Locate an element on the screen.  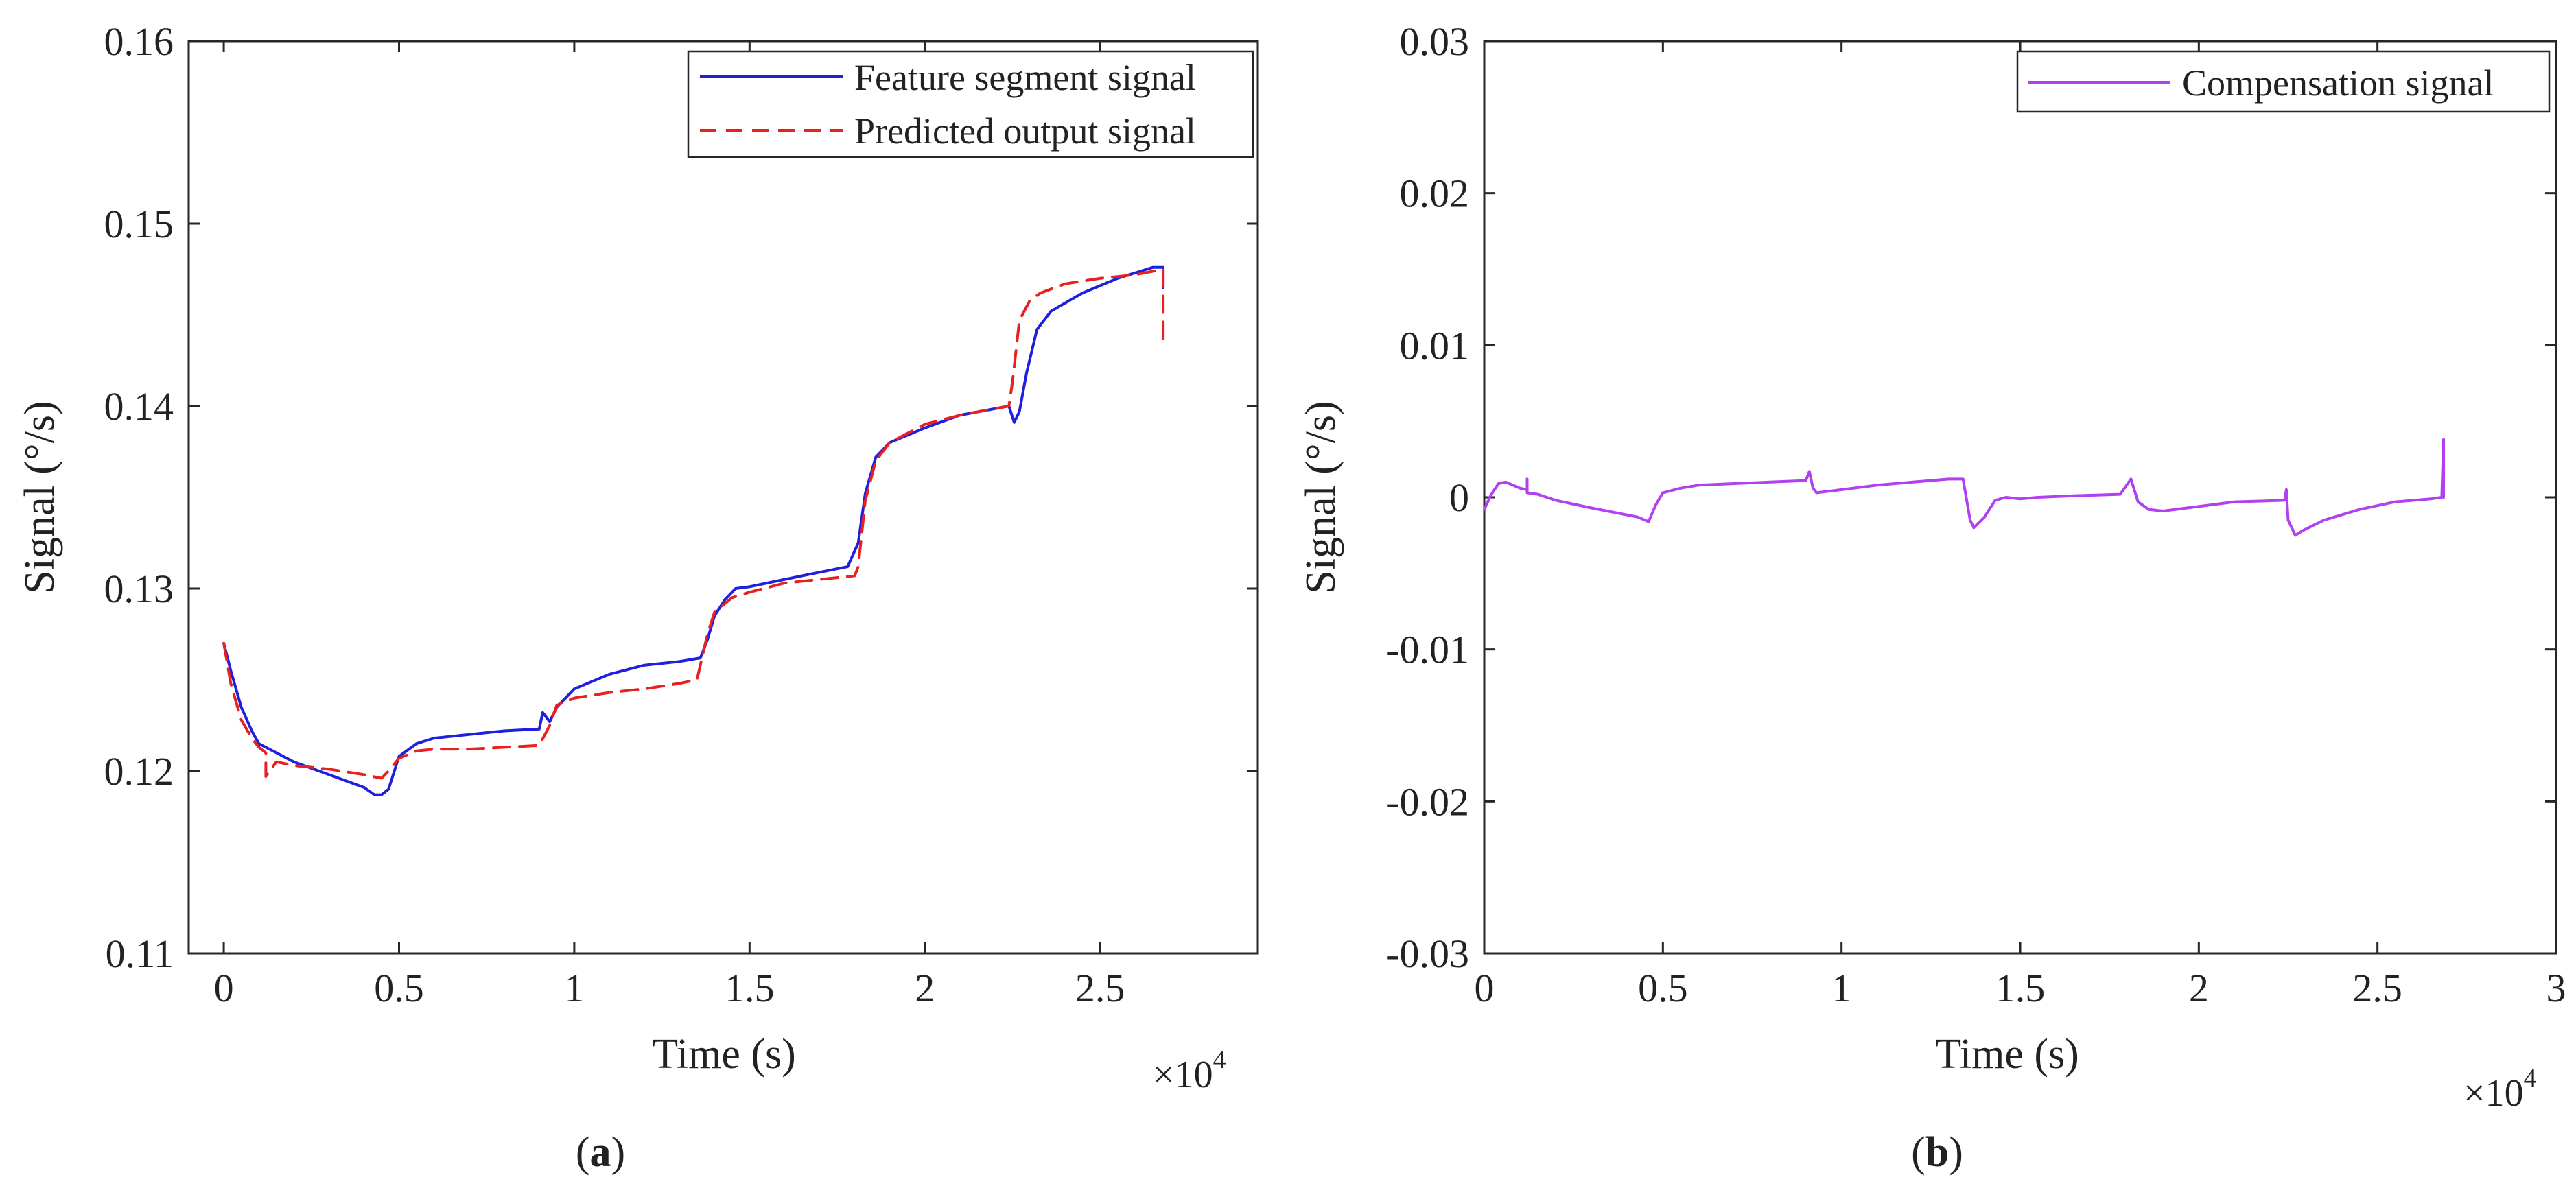
chart-b-xlabel: Time (s) is located at coordinates (2007, 1054).